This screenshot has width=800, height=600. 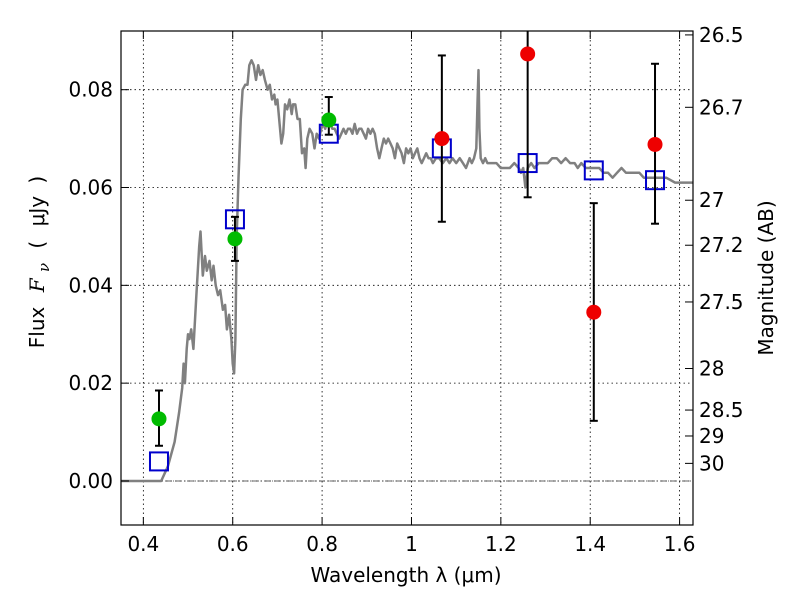 I want to click on y-axis-title-open-paren: (, so click(x=37, y=245).